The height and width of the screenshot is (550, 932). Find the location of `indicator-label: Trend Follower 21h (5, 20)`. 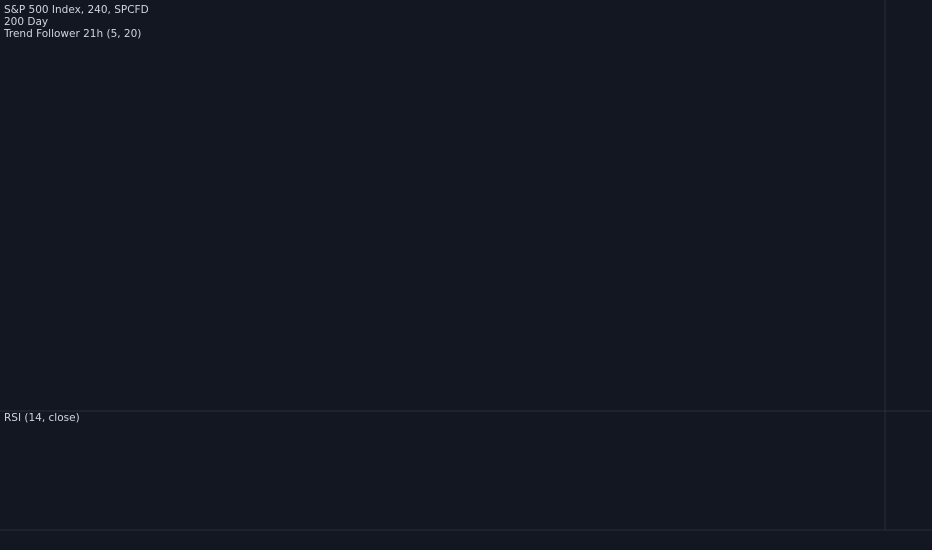

indicator-label: Trend Follower 21h (5, 20) is located at coordinates (72, 34).